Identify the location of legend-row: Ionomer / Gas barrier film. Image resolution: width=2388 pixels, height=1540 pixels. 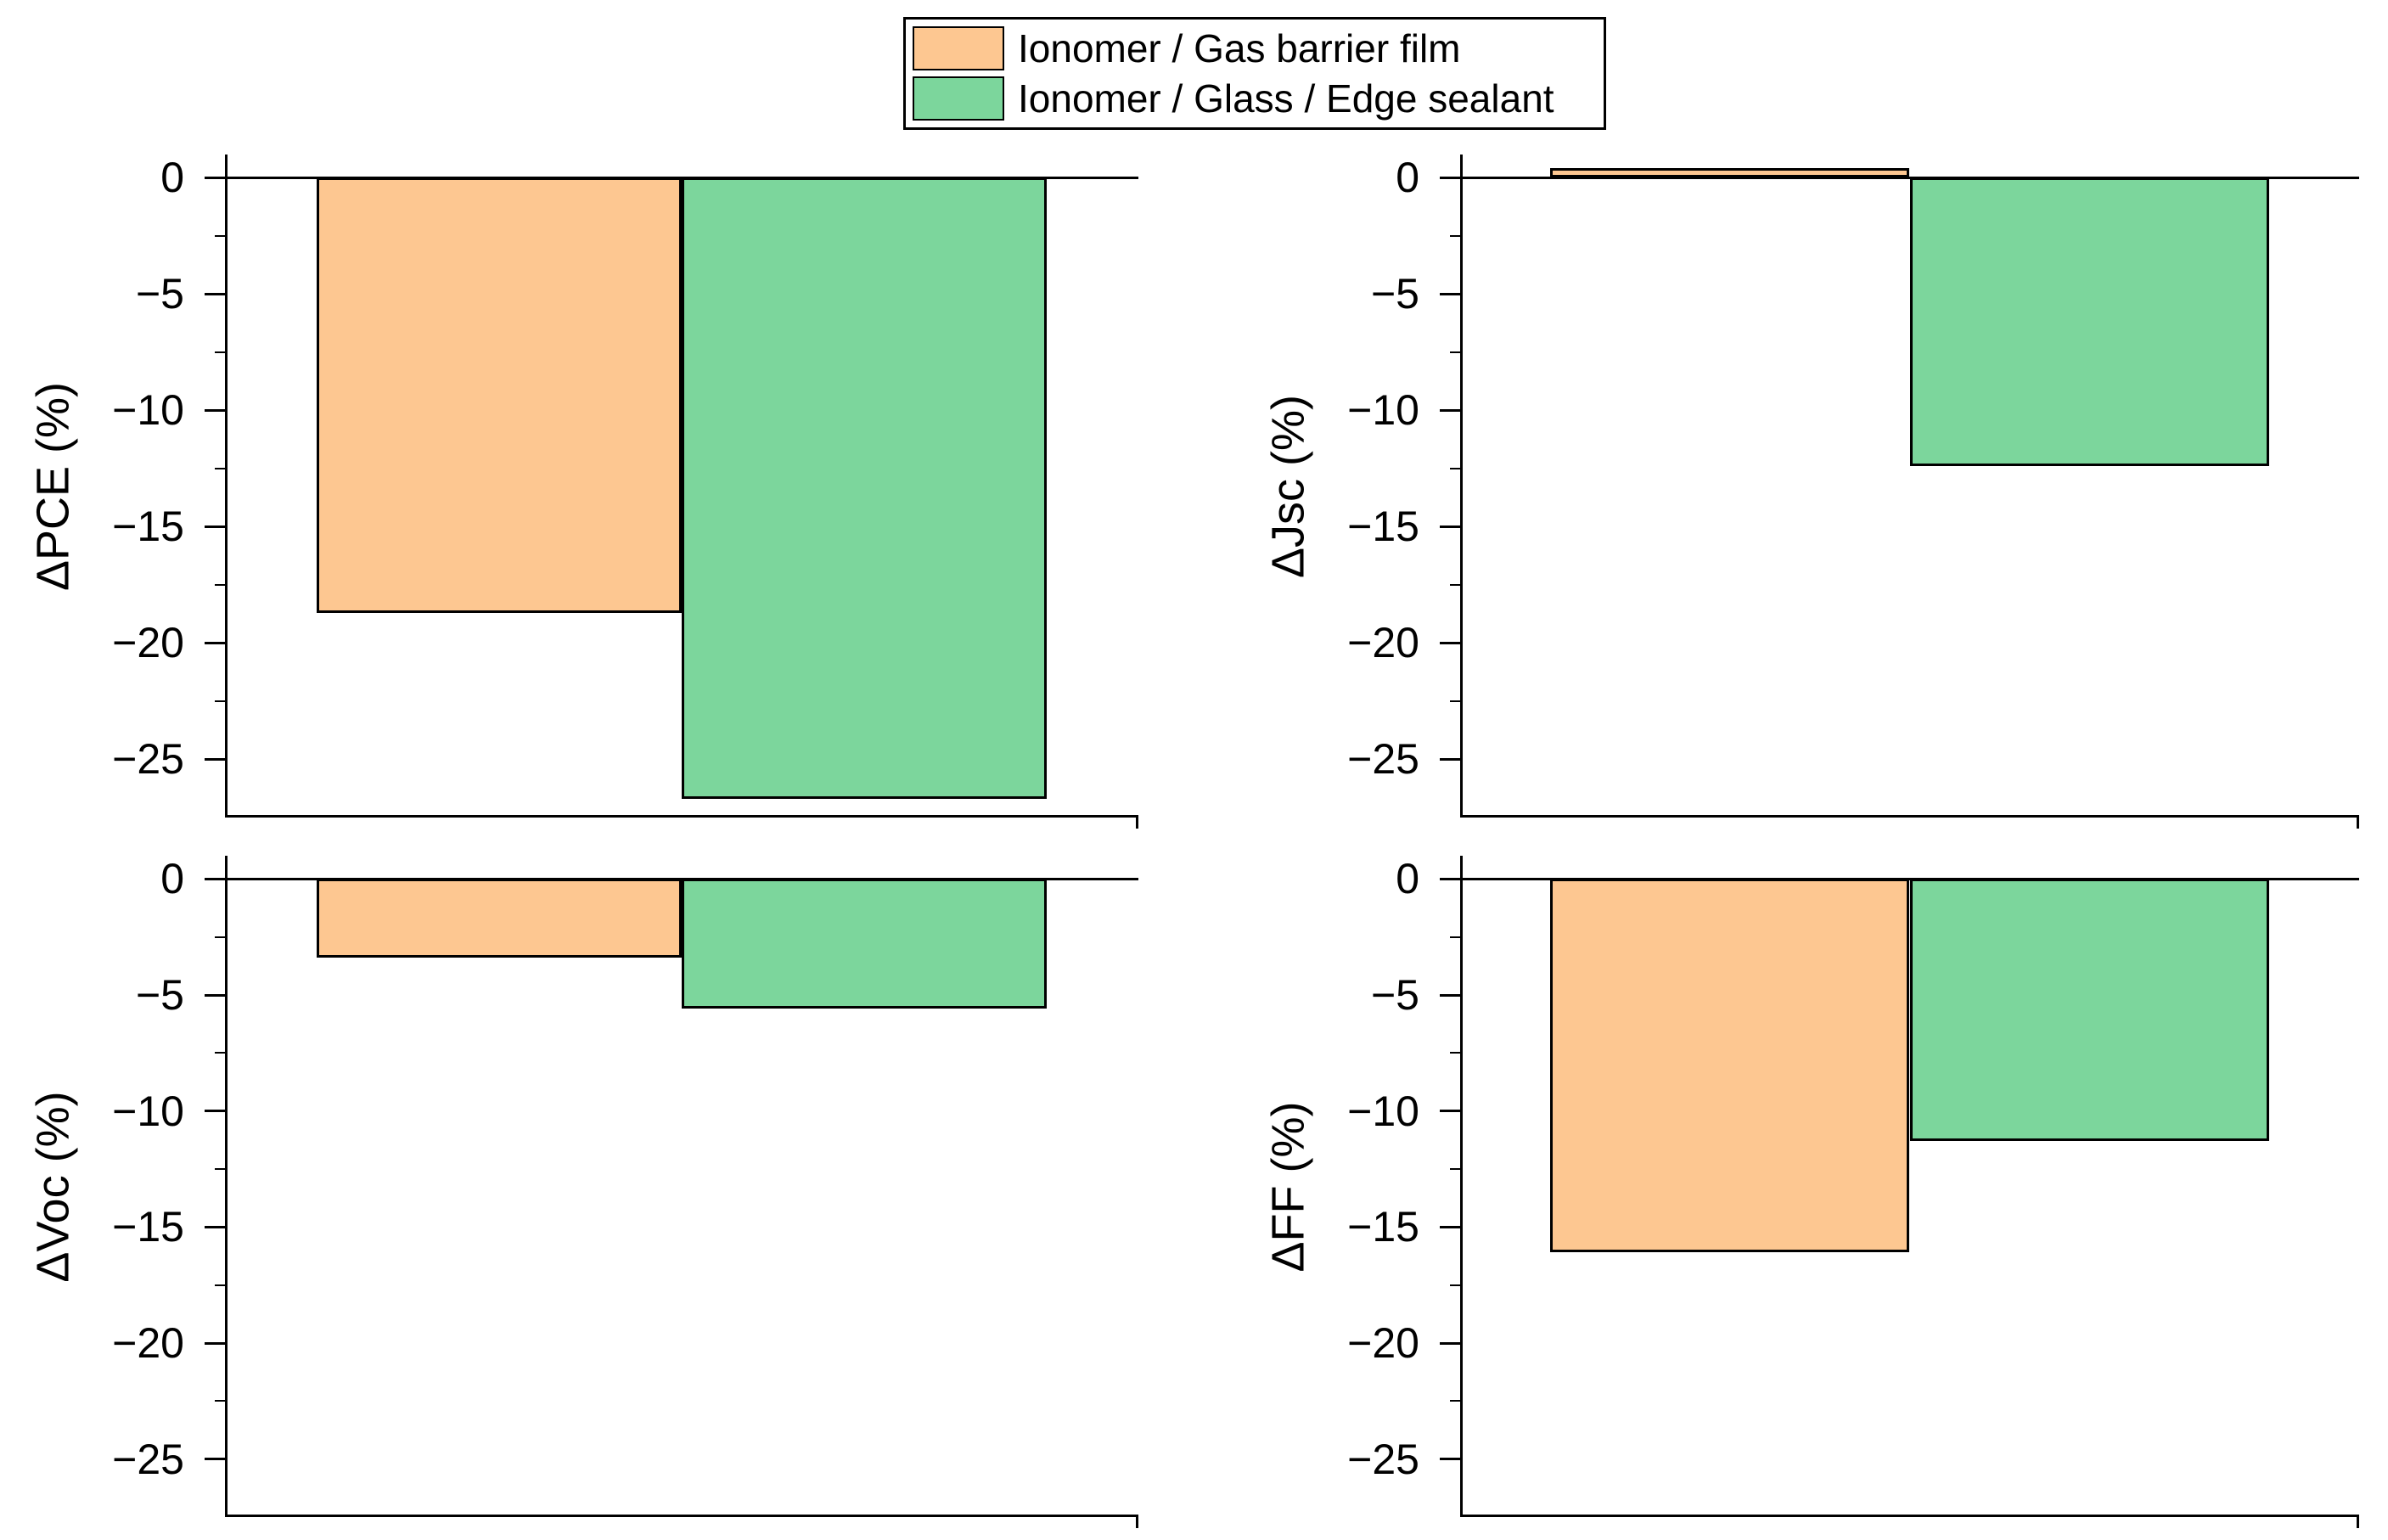
(1258, 48).